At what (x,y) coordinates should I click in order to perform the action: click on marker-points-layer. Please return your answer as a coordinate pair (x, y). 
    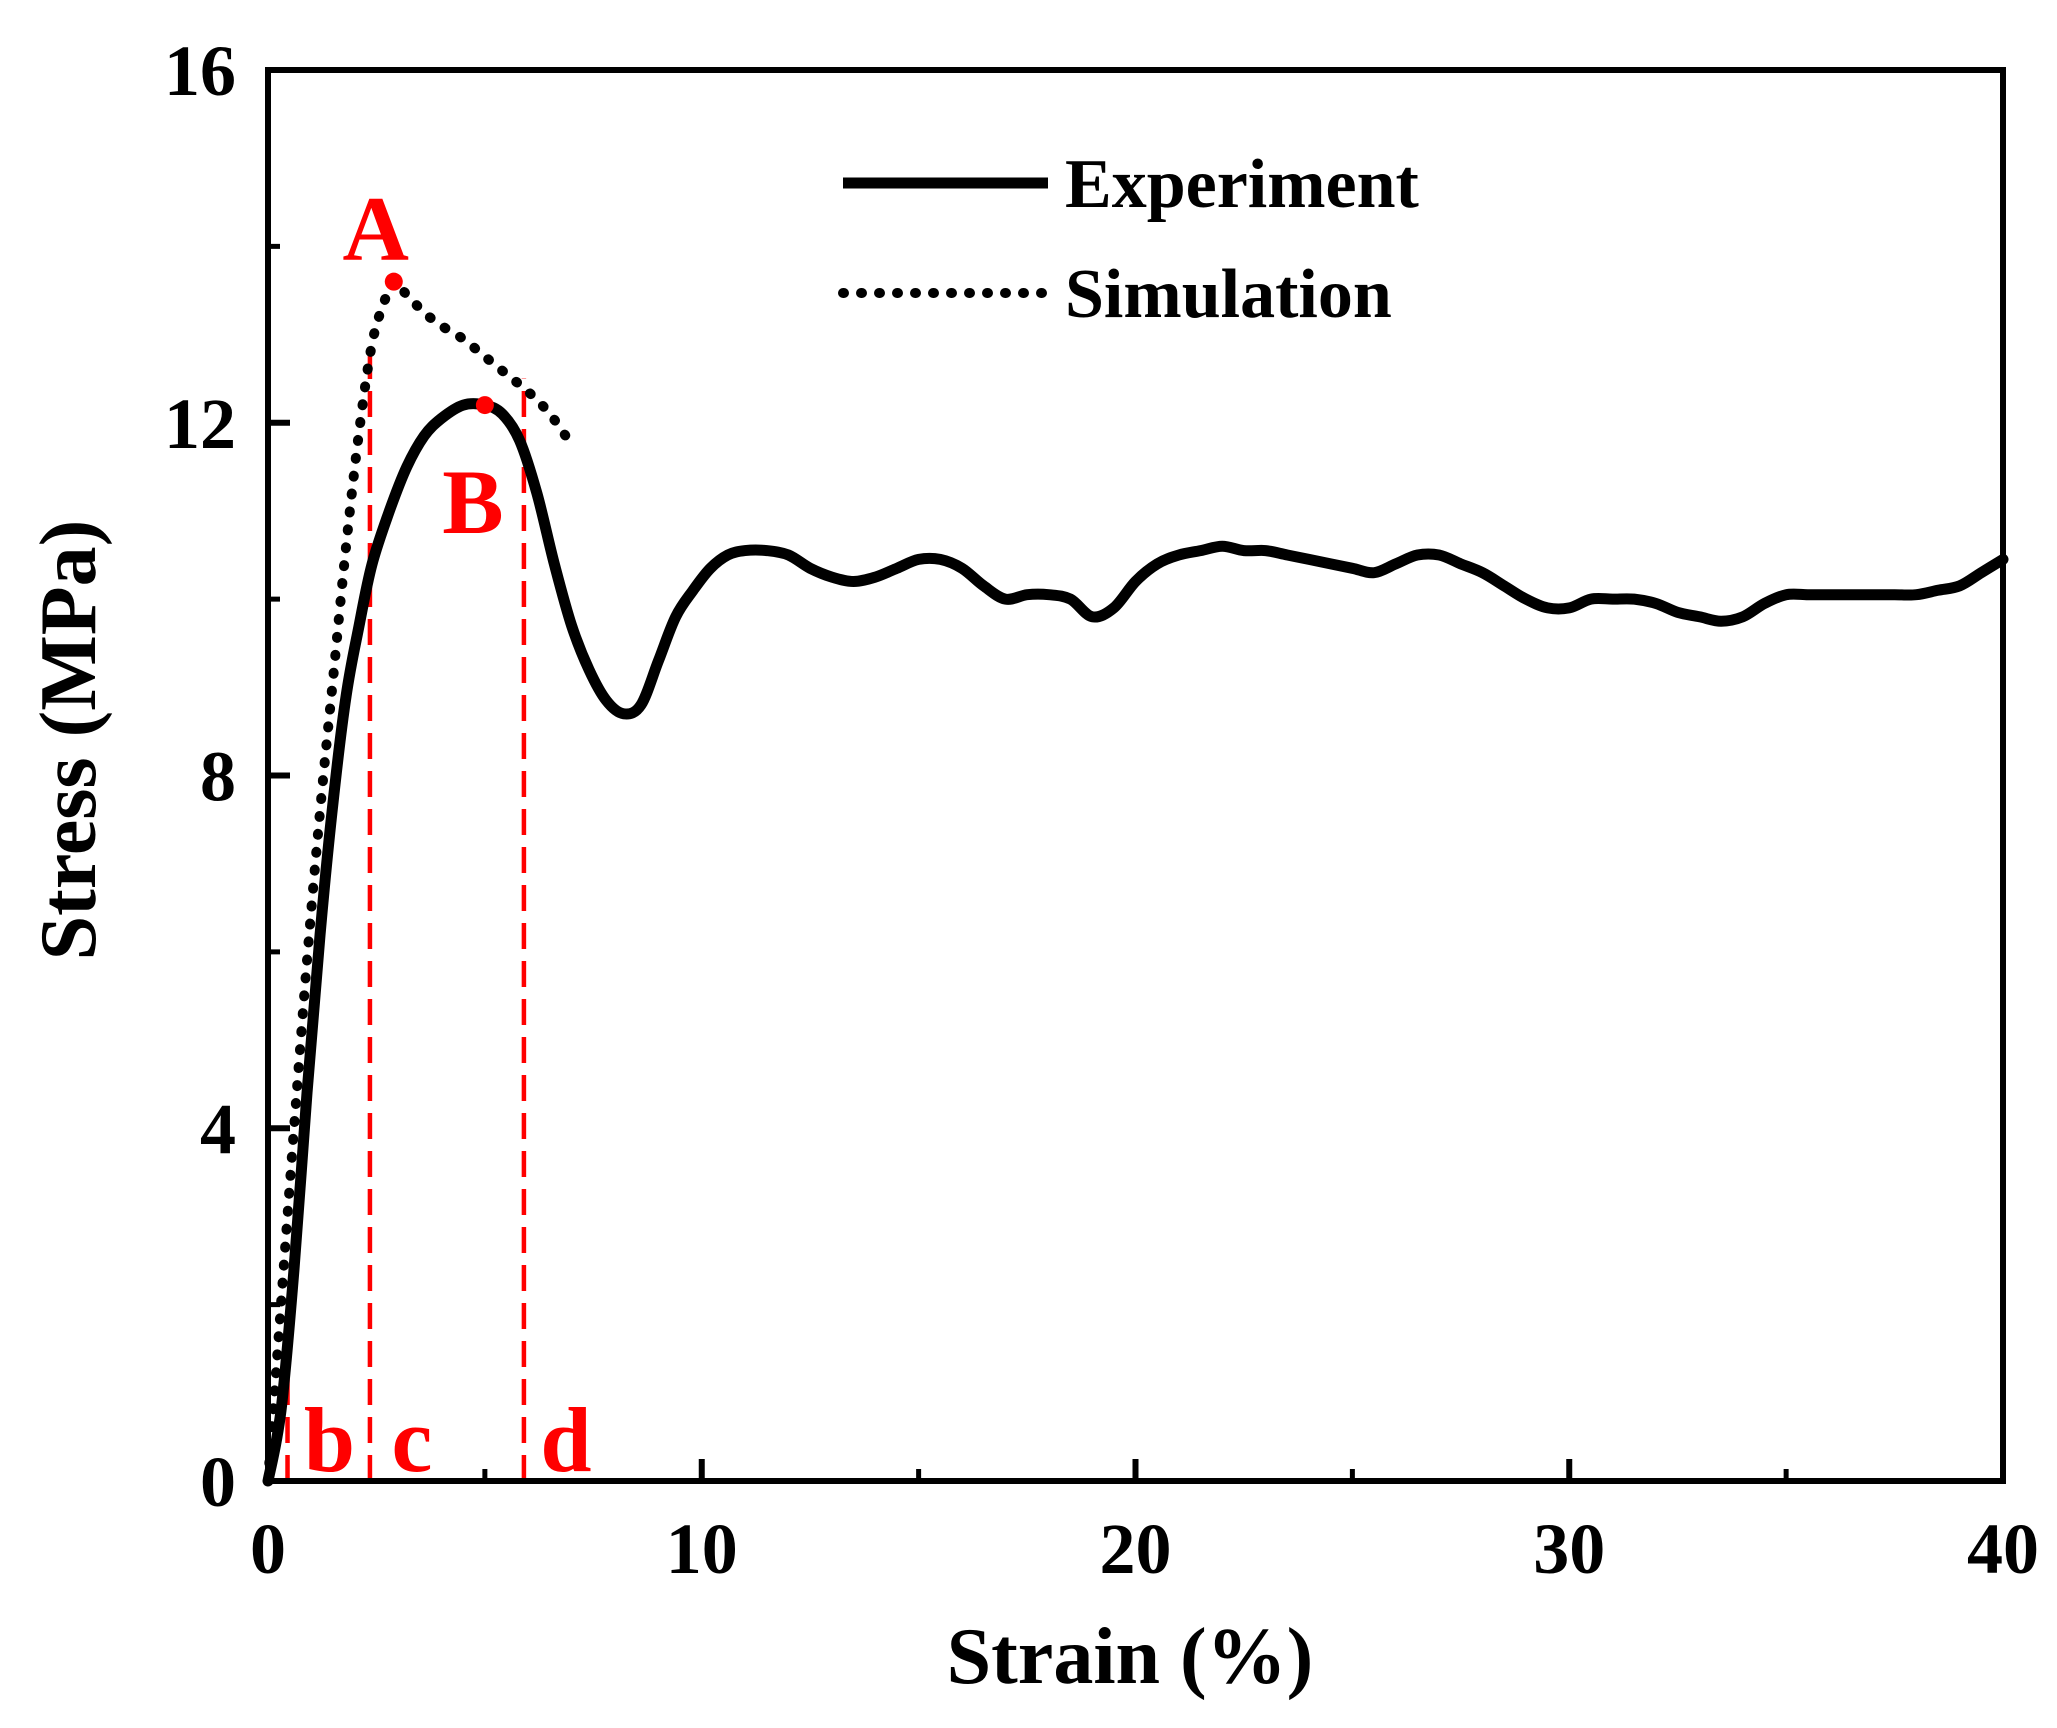
    Looking at the image, I should click on (439, 343).